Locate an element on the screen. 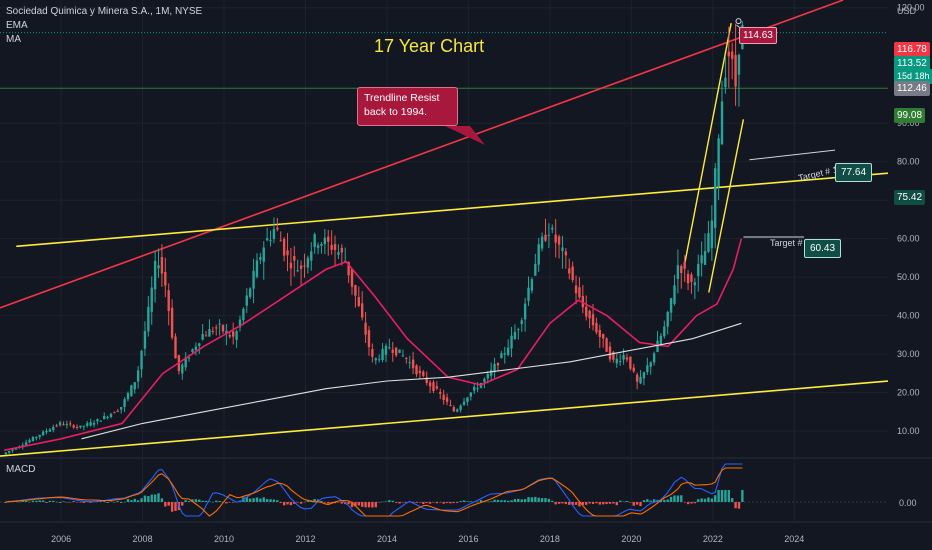 The image size is (932, 550). price-tag-gray: 112.46 is located at coordinates (912, 88).